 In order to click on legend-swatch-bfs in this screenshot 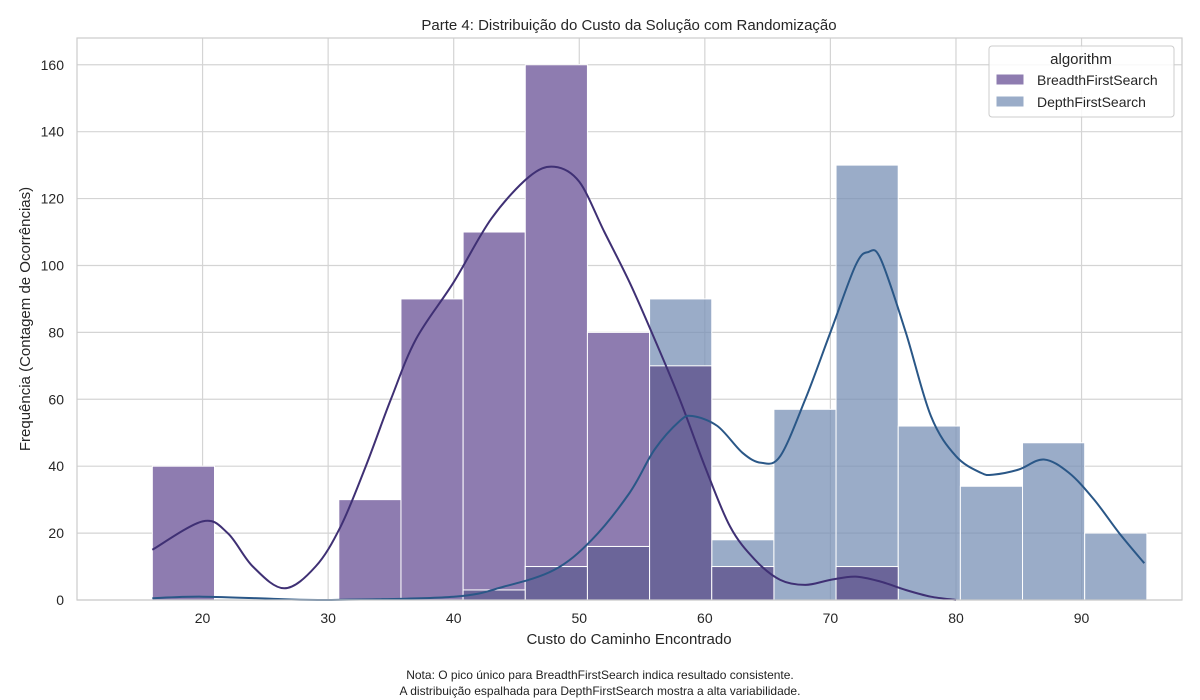, I will do `click(1010, 79)`.